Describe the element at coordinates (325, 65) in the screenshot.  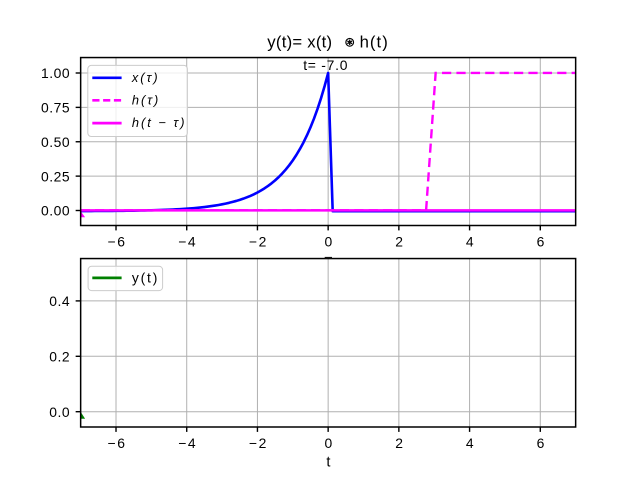
I see `svg-text: t= -7.0` at that location.